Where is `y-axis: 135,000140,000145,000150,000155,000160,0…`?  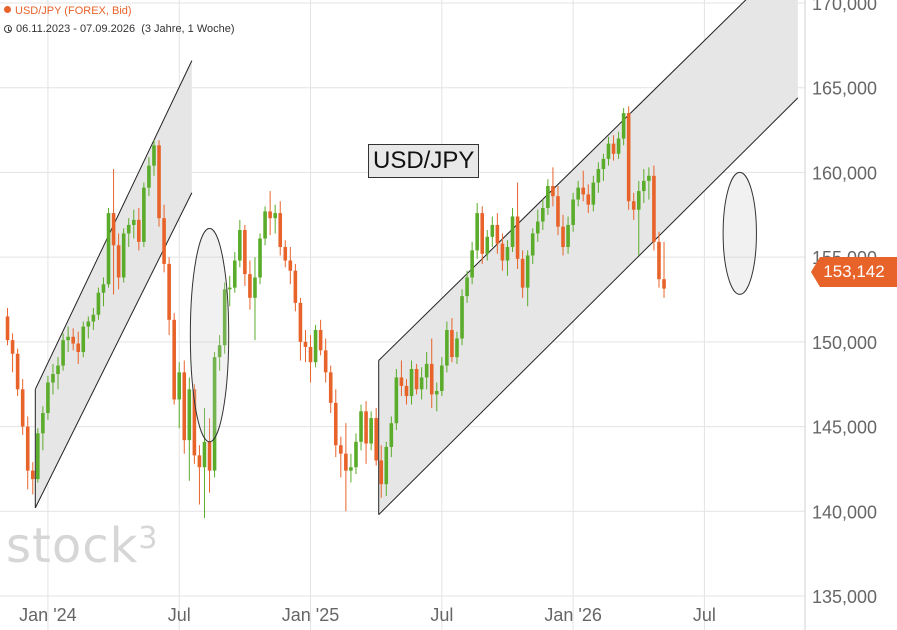 y-axis: 135,000140,000145,000150,000155,000160,0… is located at coordinates (844, 303).